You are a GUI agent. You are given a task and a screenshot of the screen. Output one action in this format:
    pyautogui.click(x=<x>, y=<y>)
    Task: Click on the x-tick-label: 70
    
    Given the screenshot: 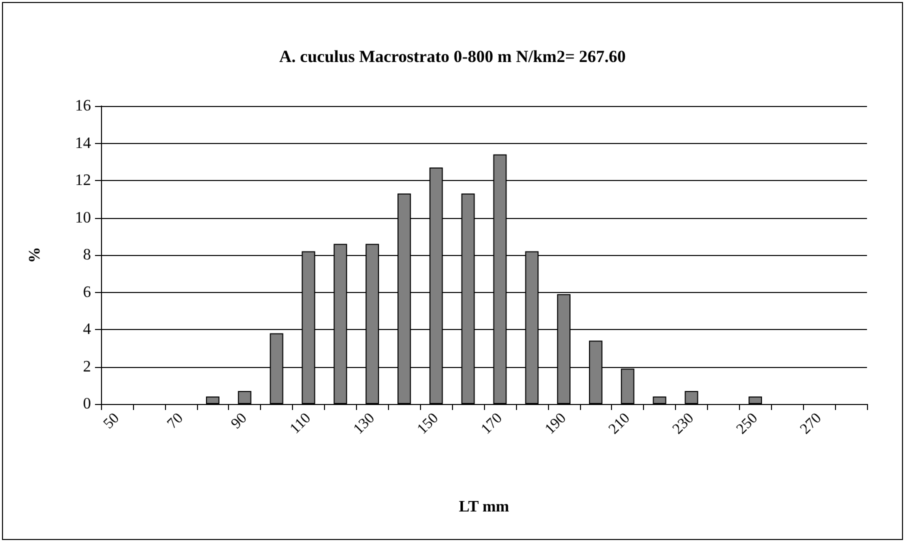 What is the action you would take?
    pyautogui.click(x=175, y=421)
    